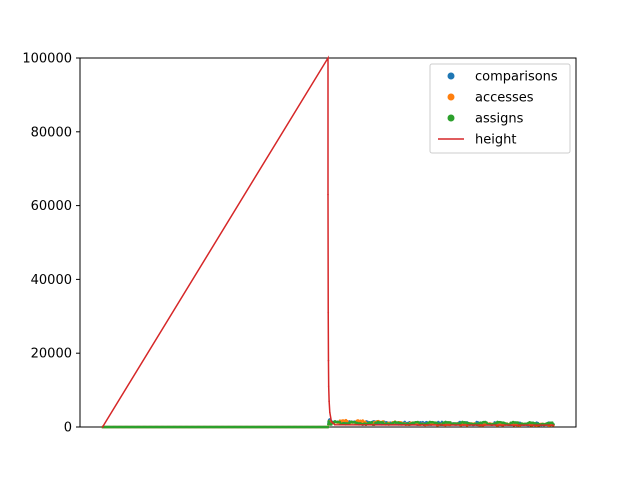  I want to click on legend-label-height: height, so click(495, 140).